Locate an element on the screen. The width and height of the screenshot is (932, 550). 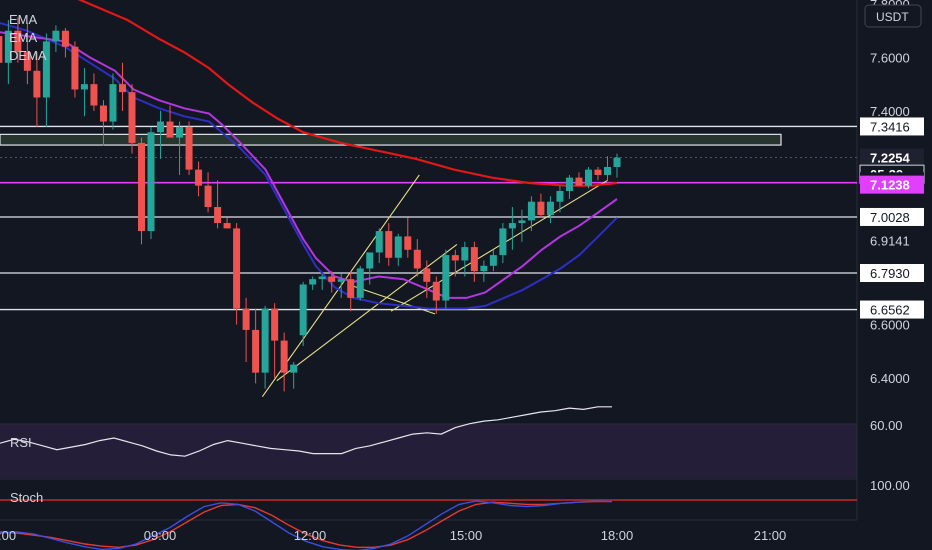
currency-box is located at coordinates (893, 16).